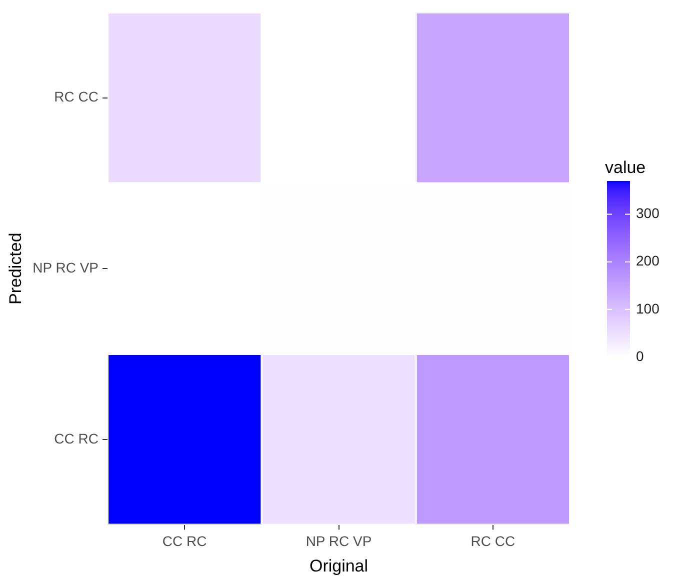 The height and width of the screenshot is (579, 697). I want to click on x-tick-label: NP RC VP, so click(339, 541).